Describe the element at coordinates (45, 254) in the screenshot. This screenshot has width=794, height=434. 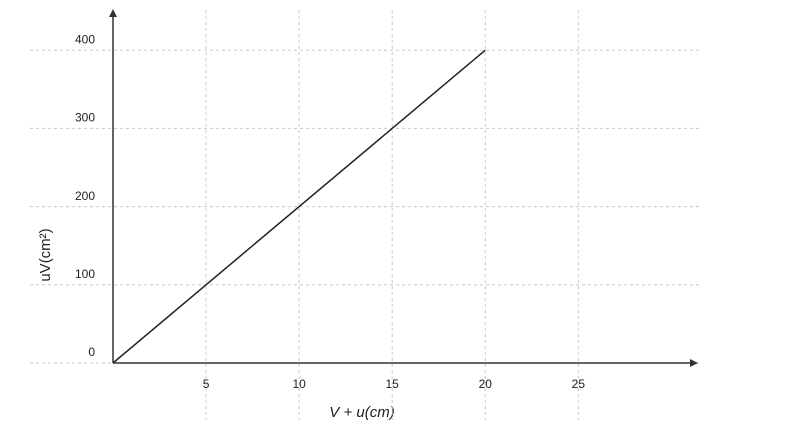
I see `y-axis-label: uV(cm²)` at that location.